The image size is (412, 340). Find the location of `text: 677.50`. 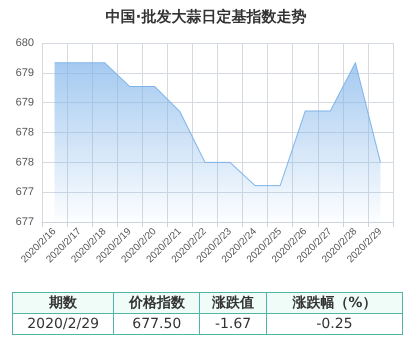

text: 677.50 is located at coordinates (157, 324).